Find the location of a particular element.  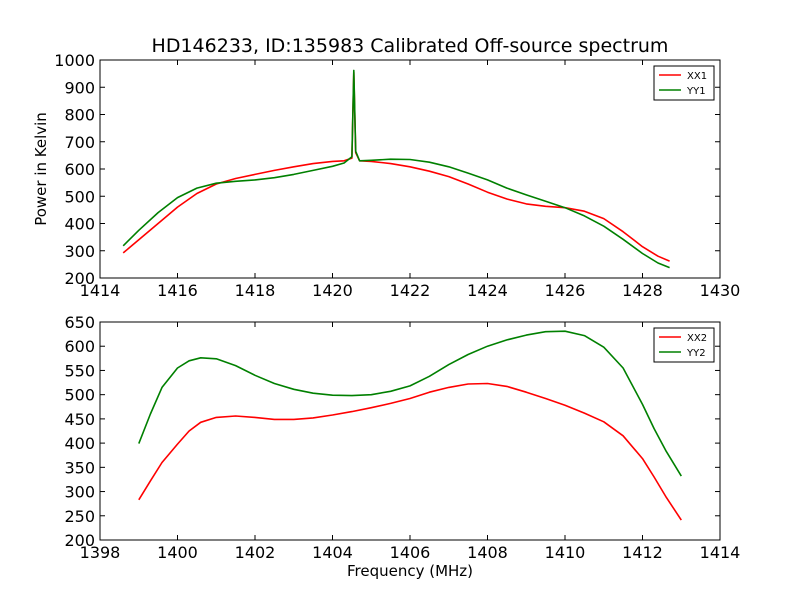

x-tick-label: 1400 is located at coordinates (177, 552).